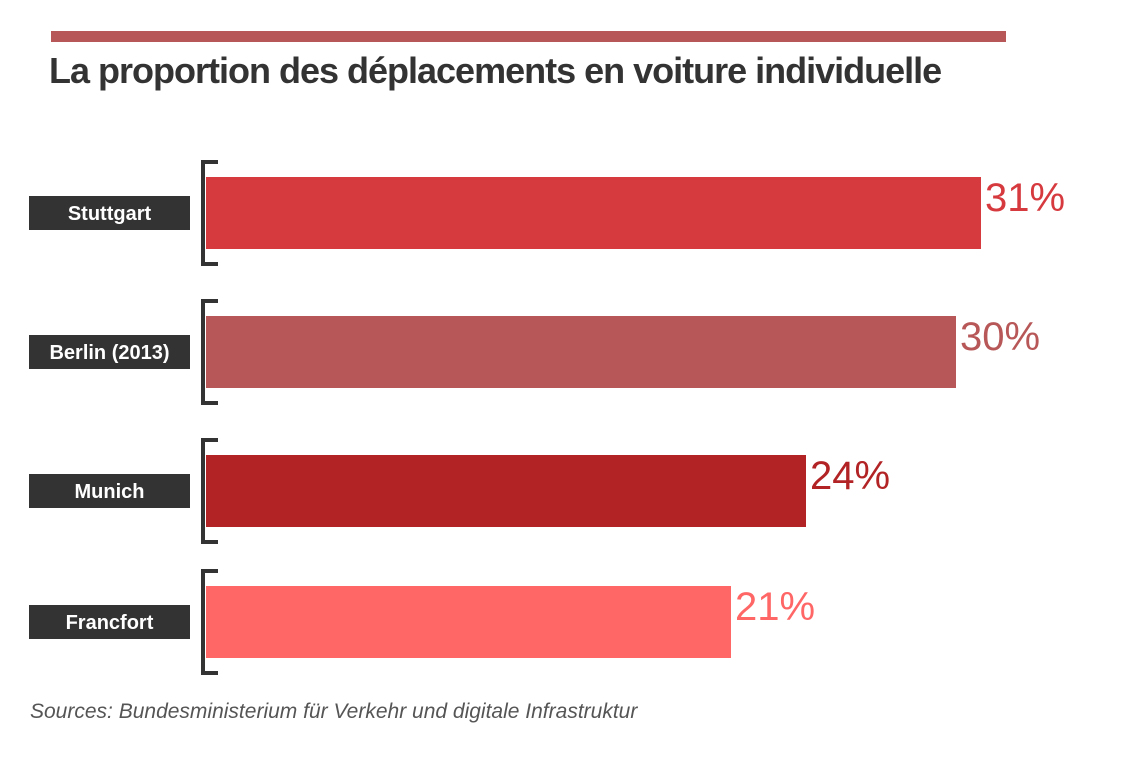 The image size is (1130, 780). Describe the element at coordinates (506, 491) in the screenshot. I see `bar-munich` at that location.